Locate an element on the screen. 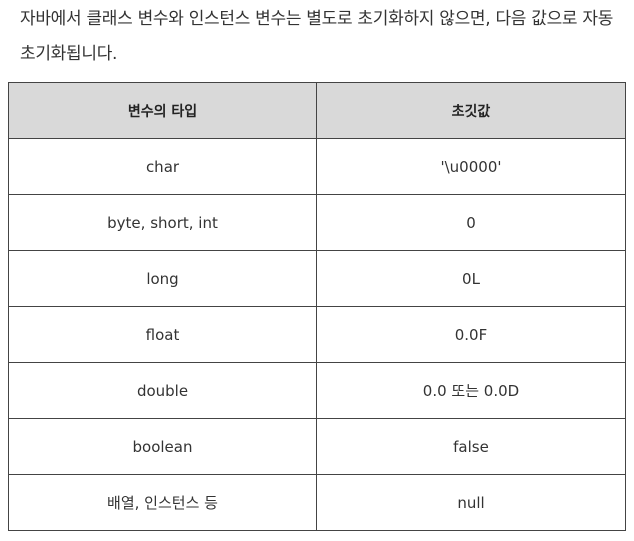 This screenshot has width=634, height=541. header-variable-type: 변수의 타입 is located at coordinates (162, 110).